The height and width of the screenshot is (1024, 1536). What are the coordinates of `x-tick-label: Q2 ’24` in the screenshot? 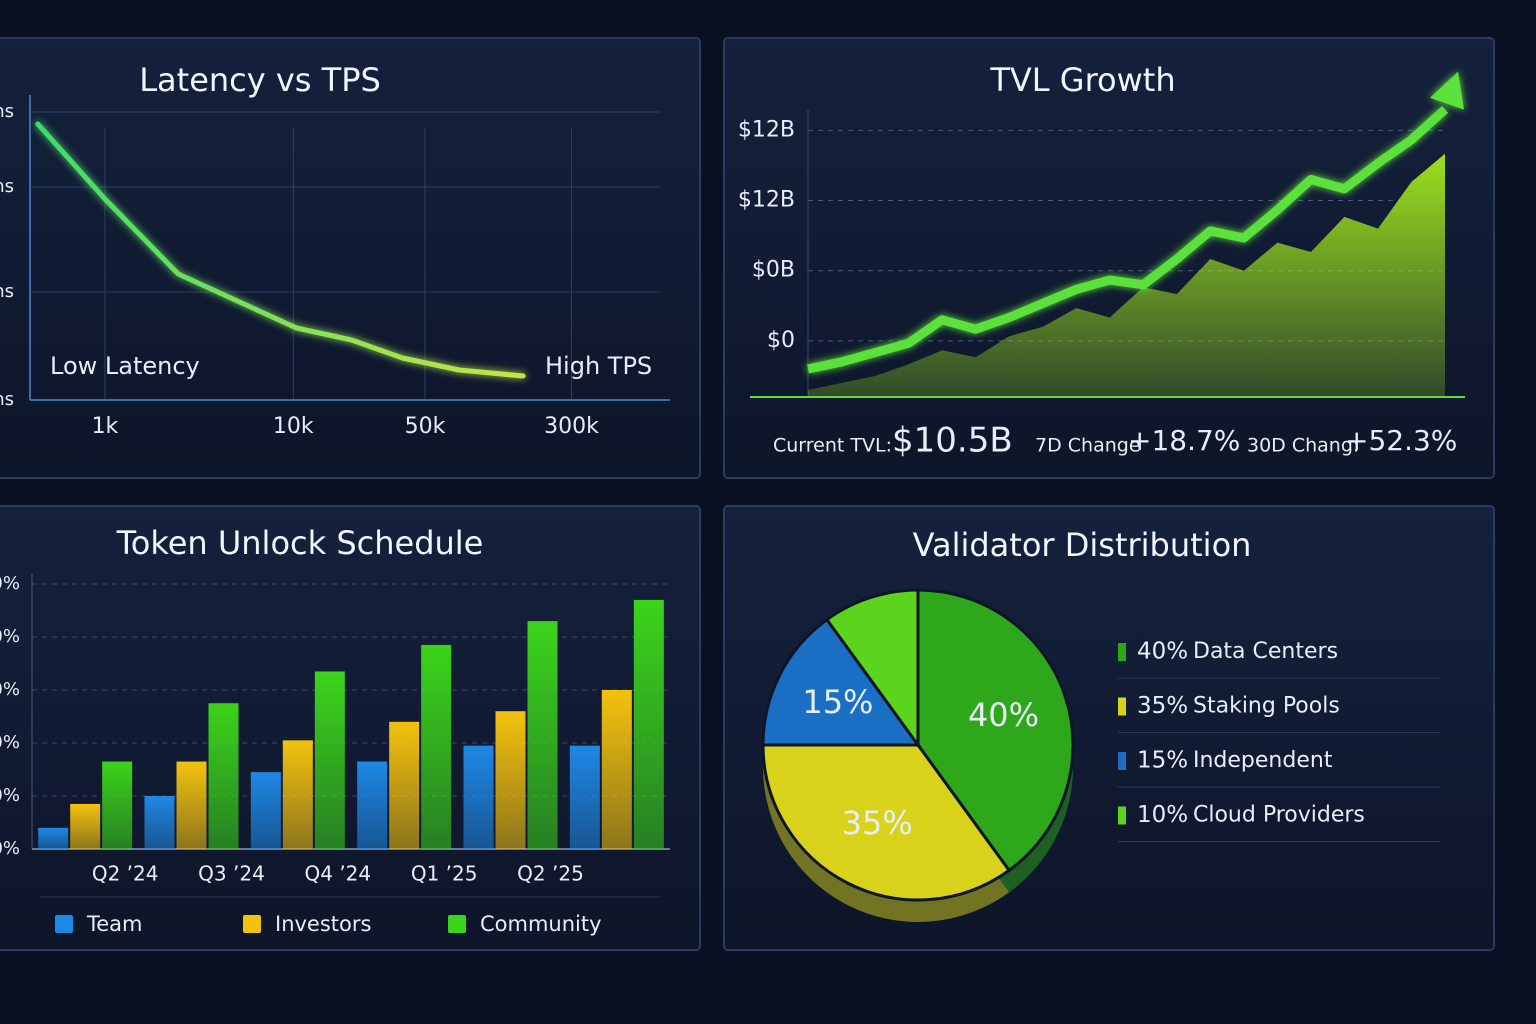 It's located at (125, 874).